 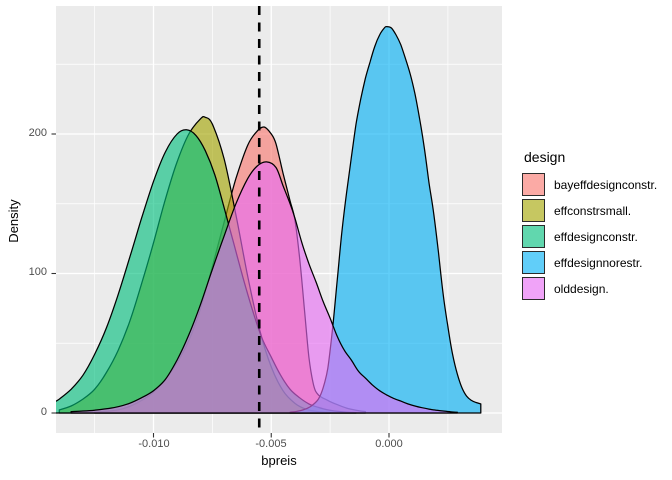 I want to click on legend-item-effdesignnorestr: effdesignnorestr., so click(x=589, y=262).